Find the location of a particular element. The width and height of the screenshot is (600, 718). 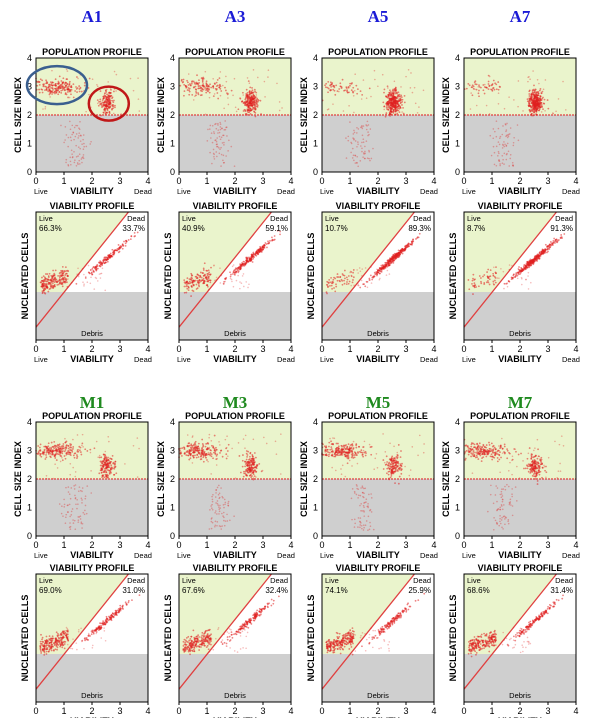

viability-title: VIABILITY PROFILE is located at coordinates (92, 568).